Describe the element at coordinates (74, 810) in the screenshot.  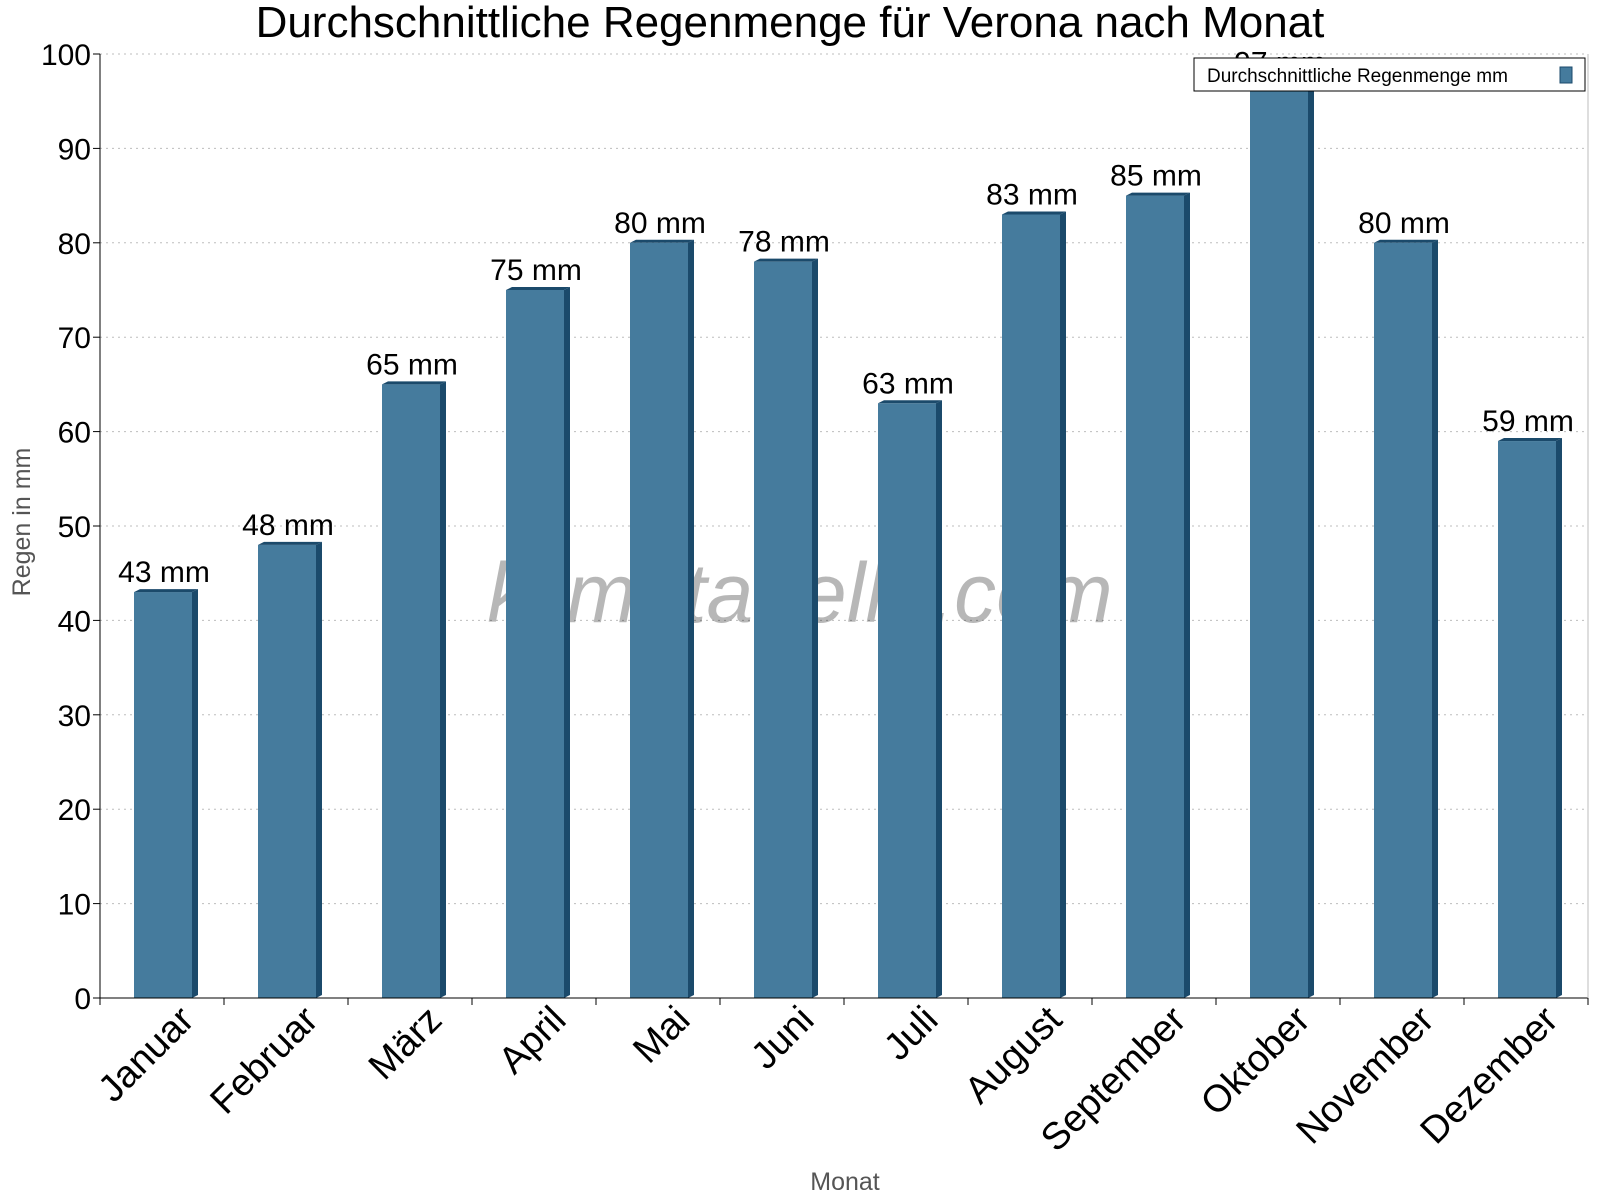
I see `y-tick-label: 20` at that location.